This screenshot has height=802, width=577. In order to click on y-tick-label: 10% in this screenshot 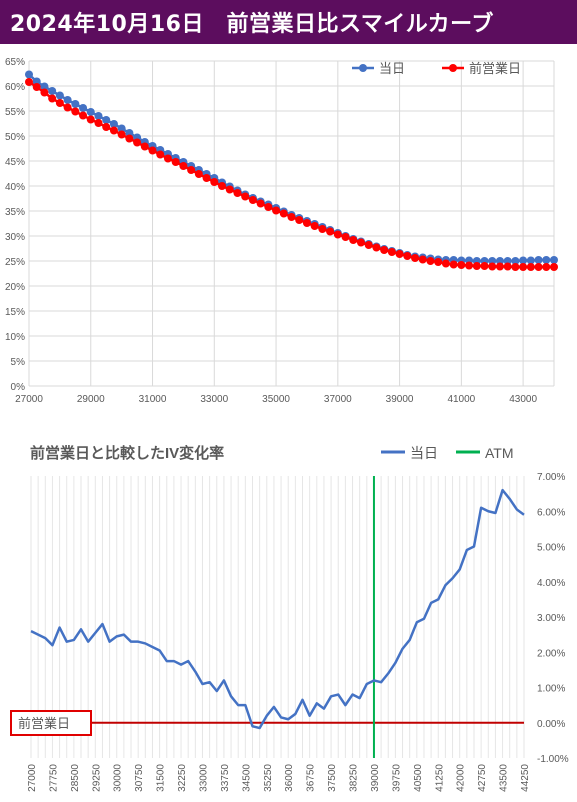, I will do `click(15, 337)`.